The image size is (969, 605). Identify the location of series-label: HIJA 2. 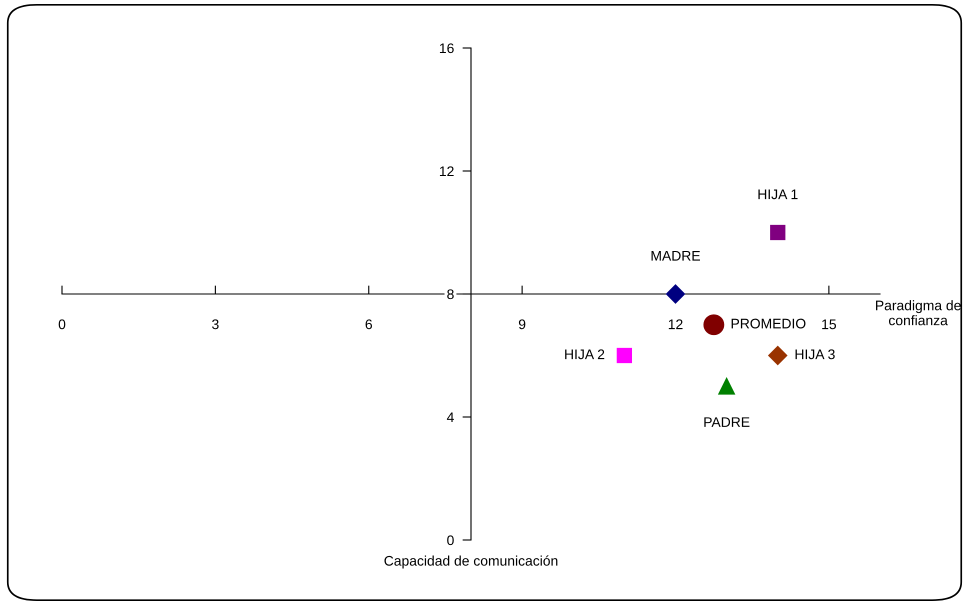
(584, 354).